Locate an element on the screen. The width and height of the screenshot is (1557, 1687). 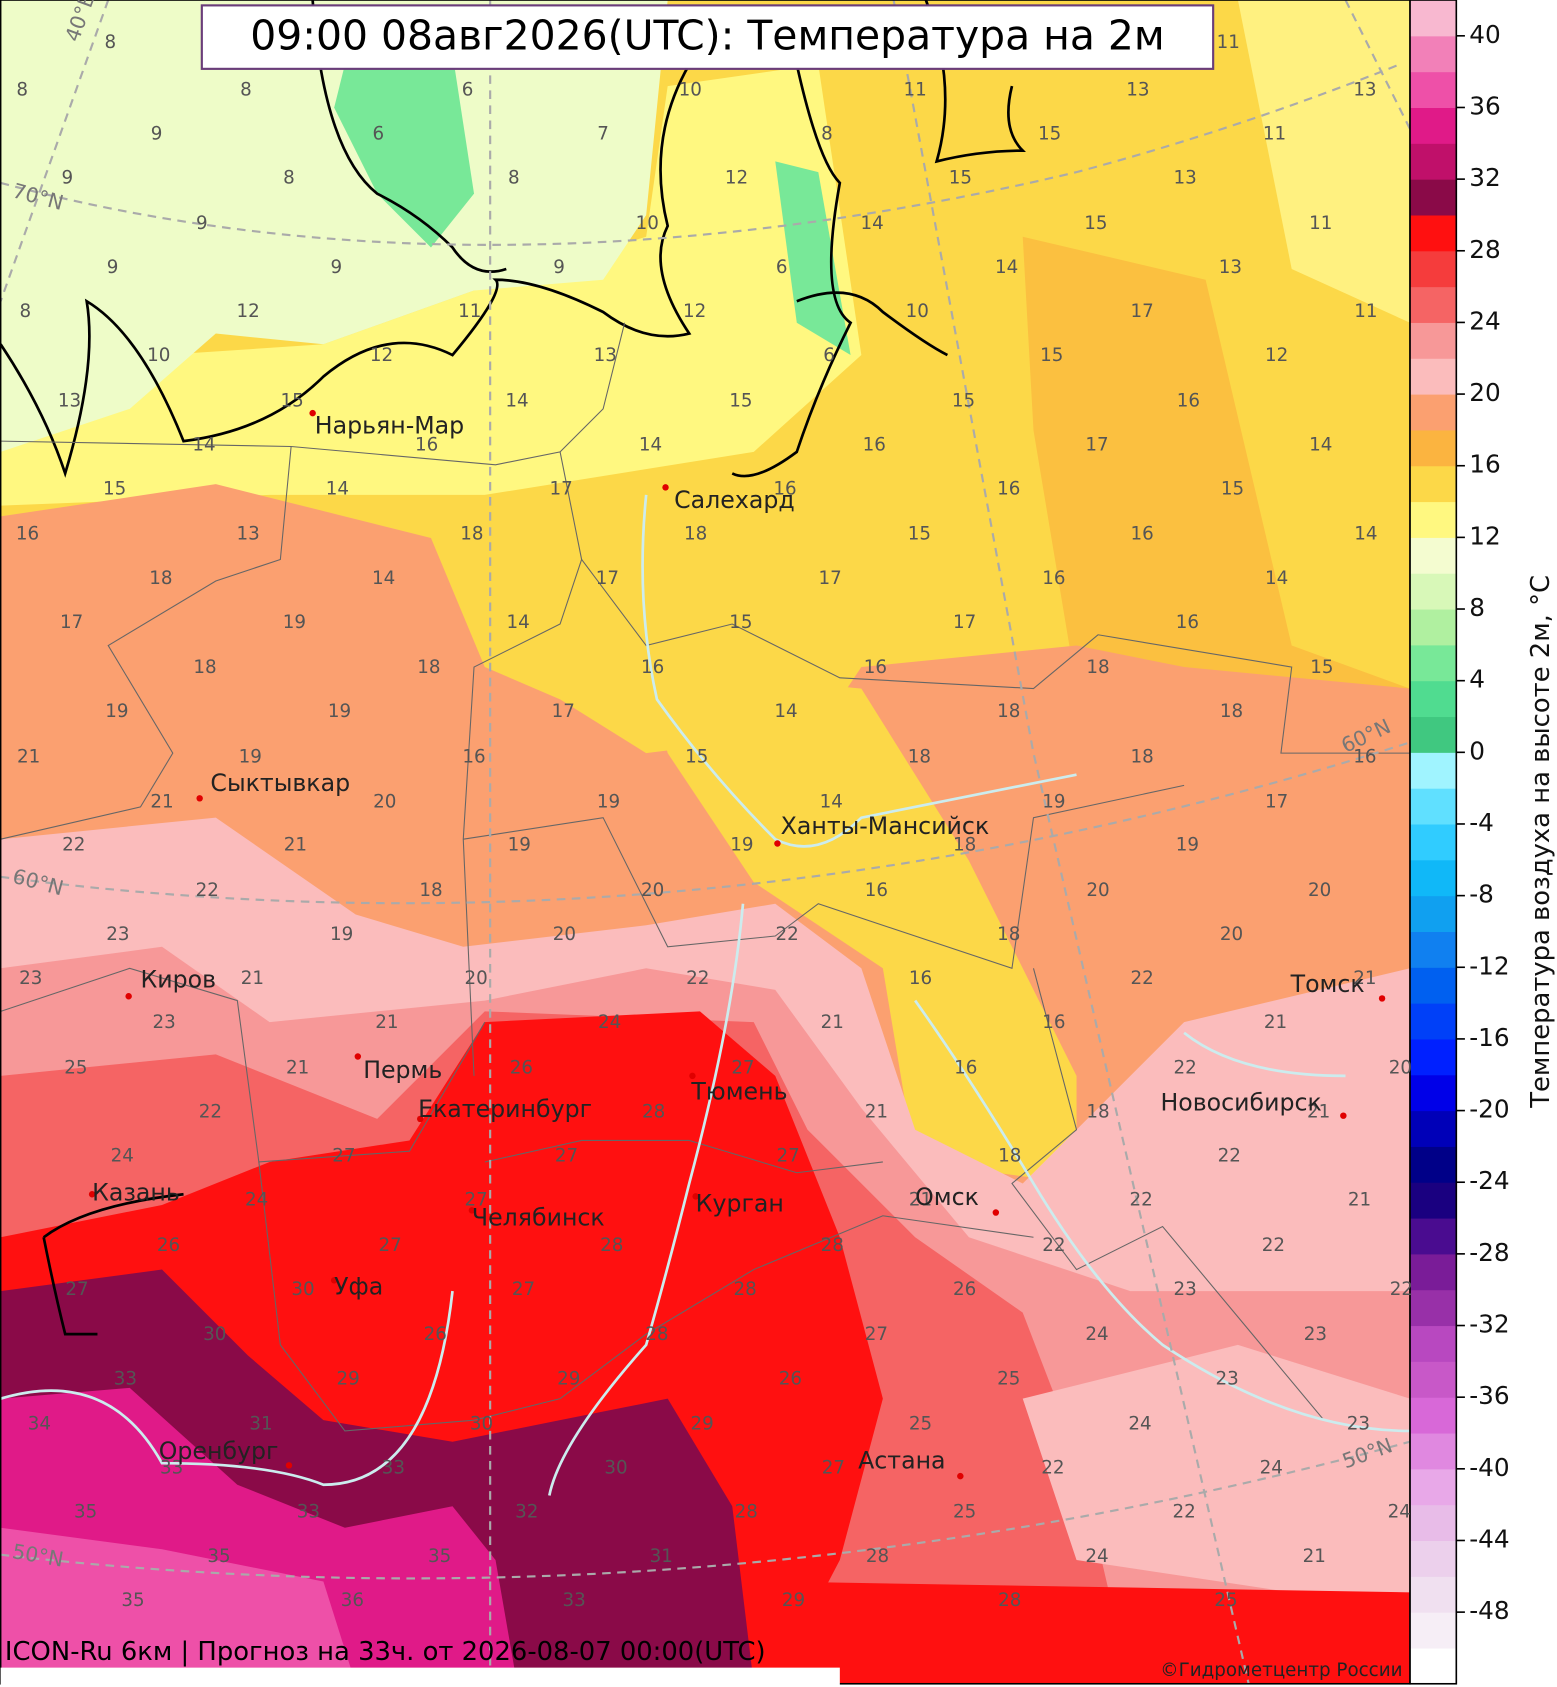
grid-temperature-label: 32 is located at coordinates (526, 1512).